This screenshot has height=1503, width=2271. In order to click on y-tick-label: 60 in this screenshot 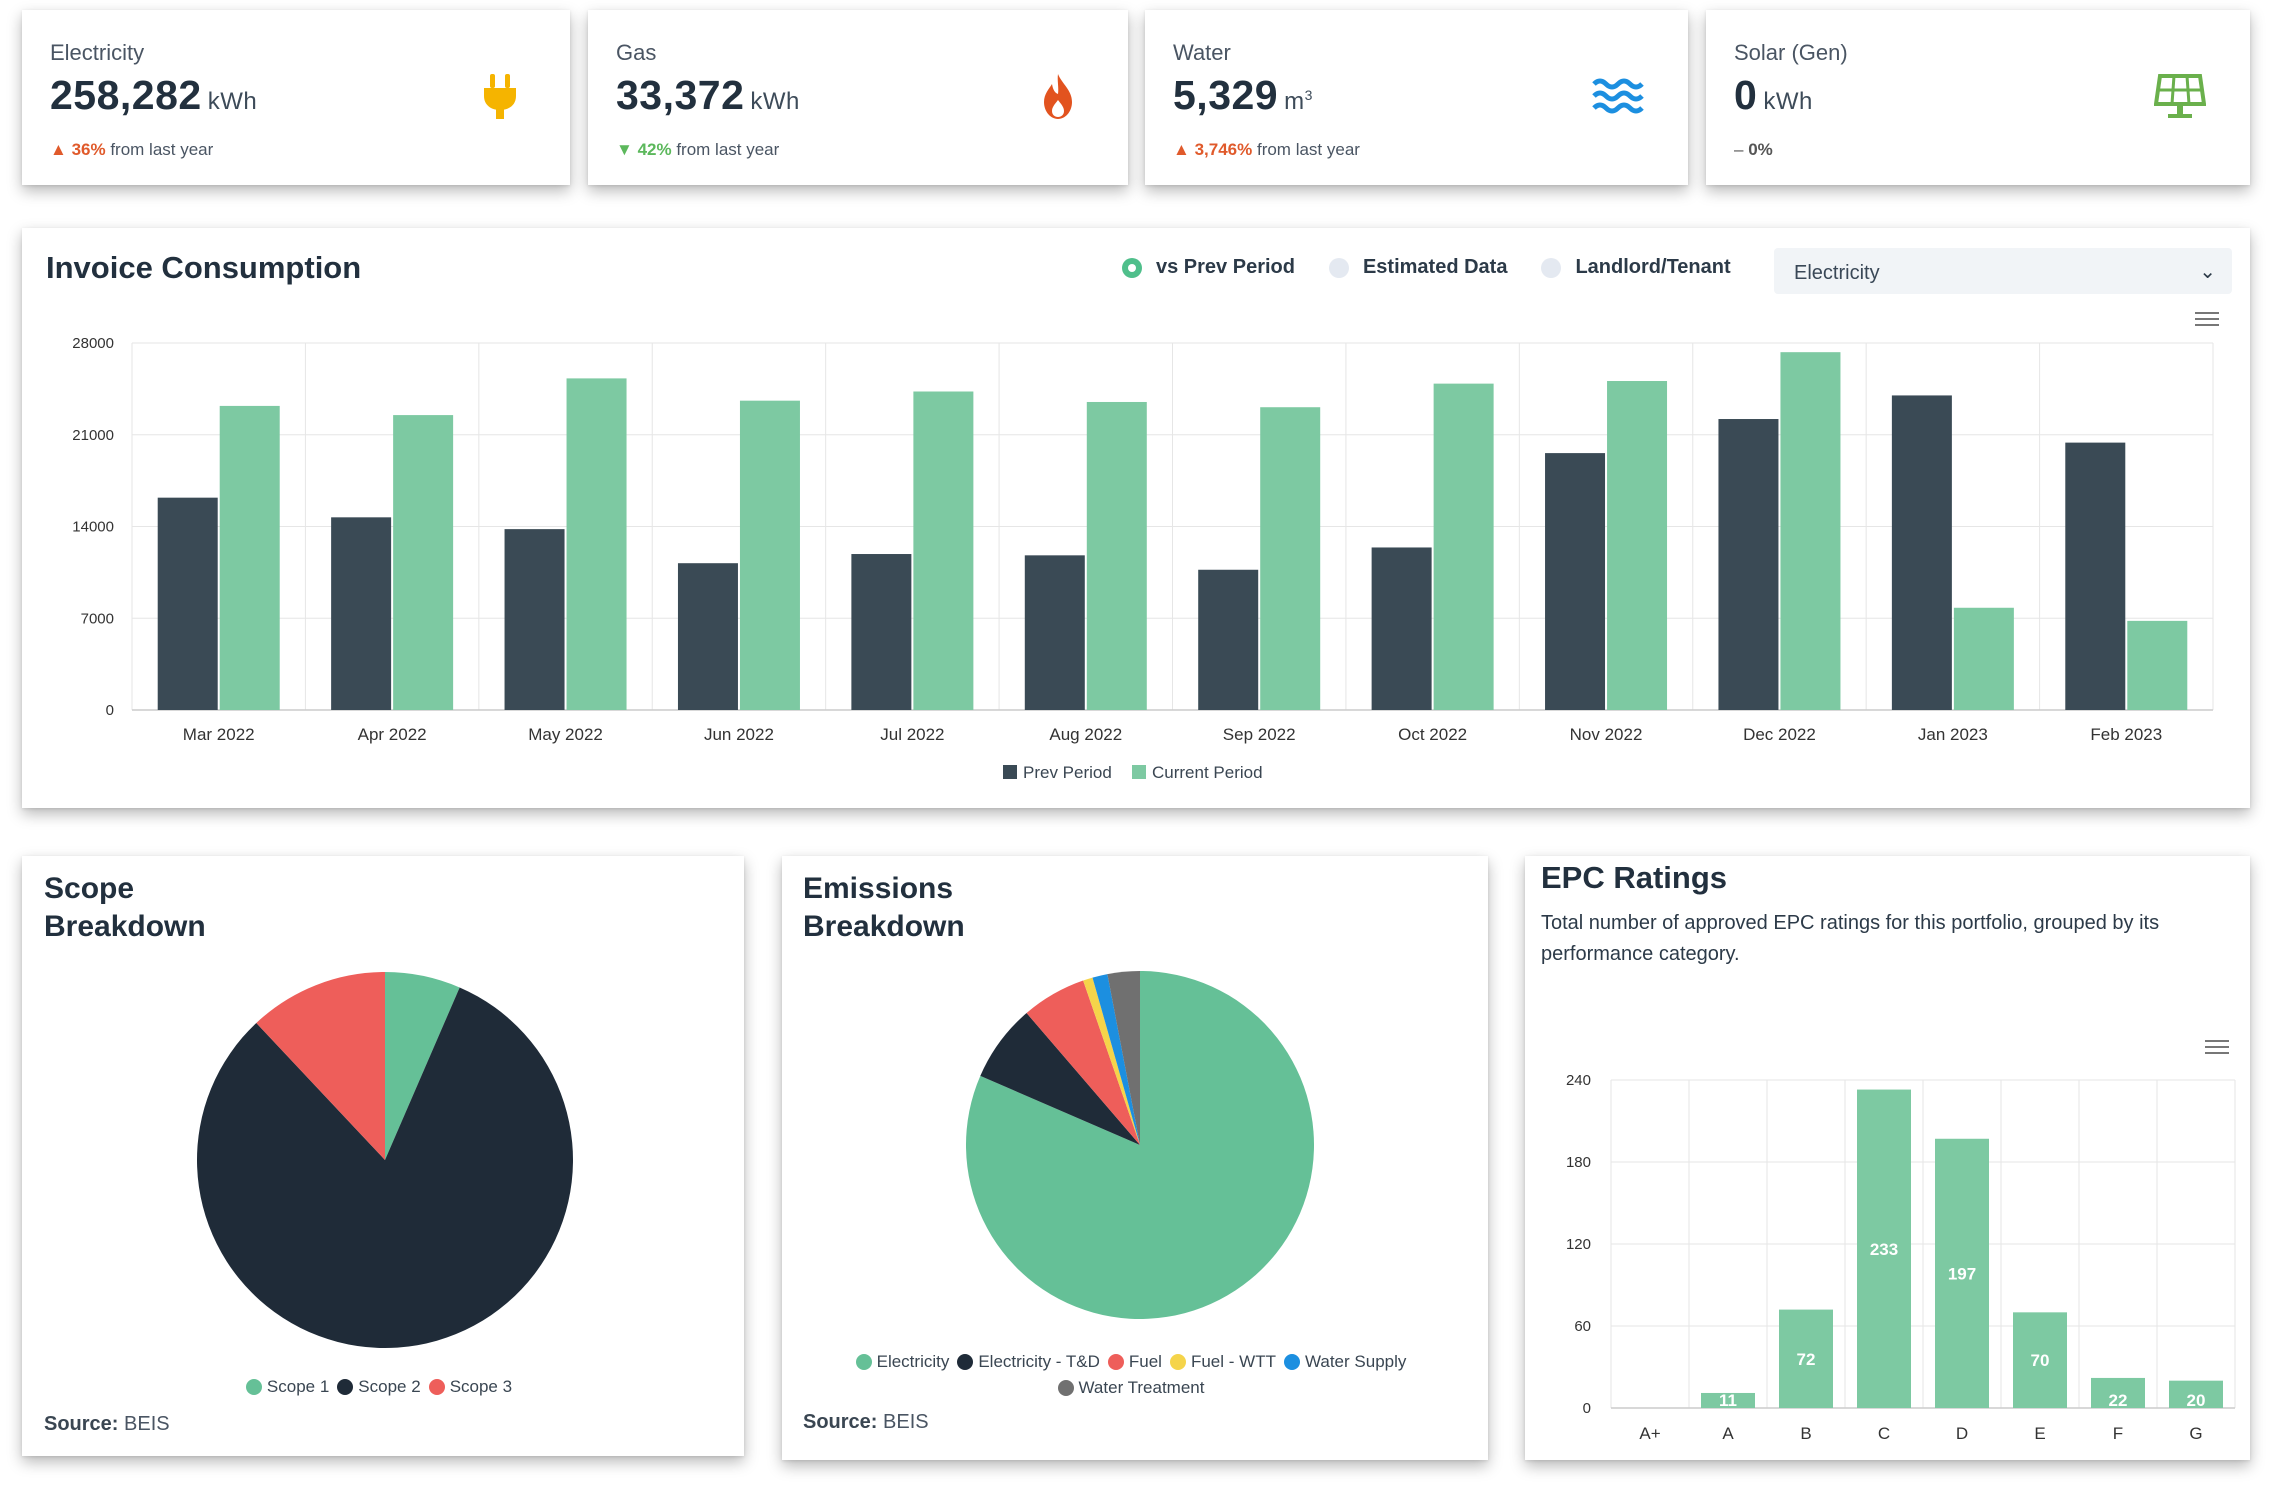, I will do `click(1582, 1326)`.